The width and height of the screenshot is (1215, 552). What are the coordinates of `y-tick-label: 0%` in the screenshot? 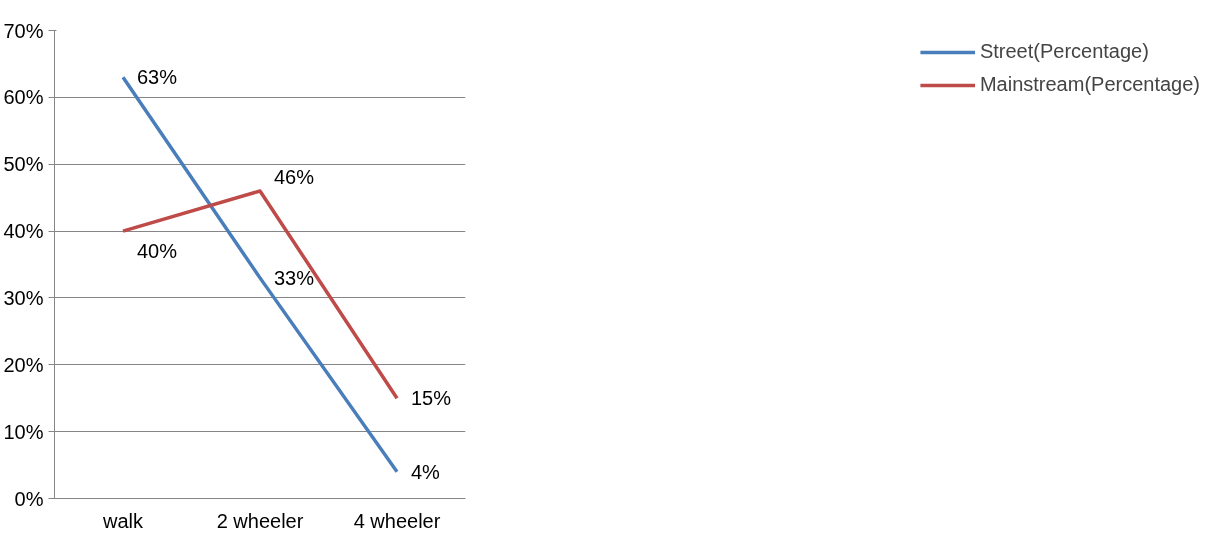 It's located at (29, 498).